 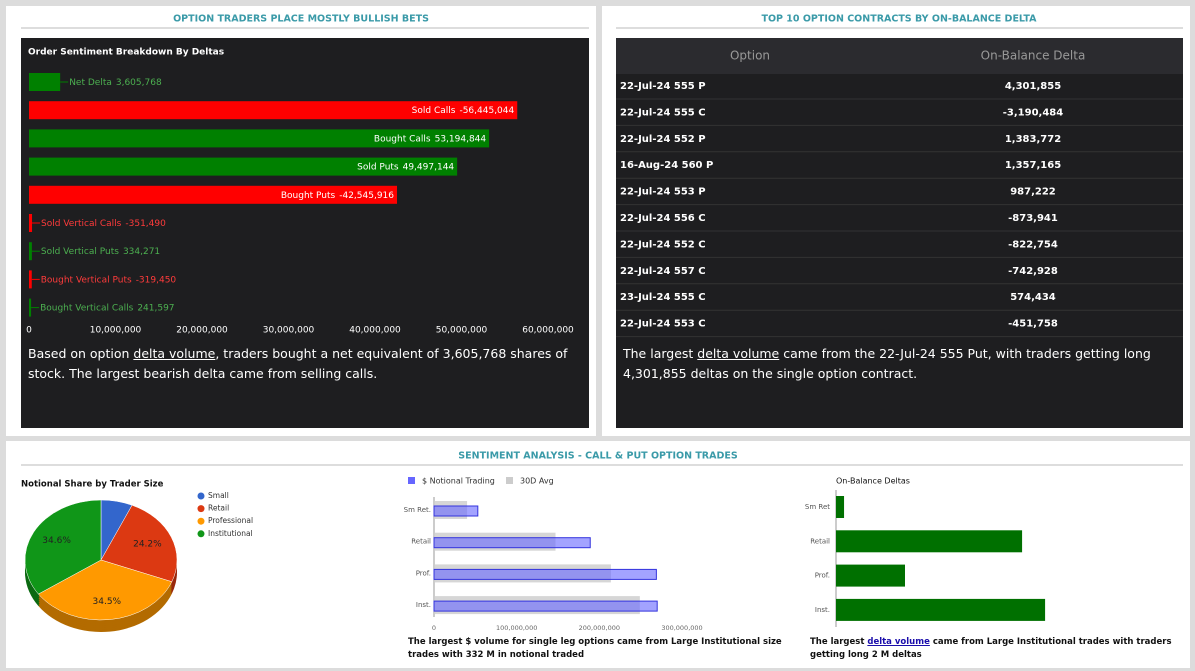 I want to click on y-tick-label: Sm Ret., so click(x=417, y=510).